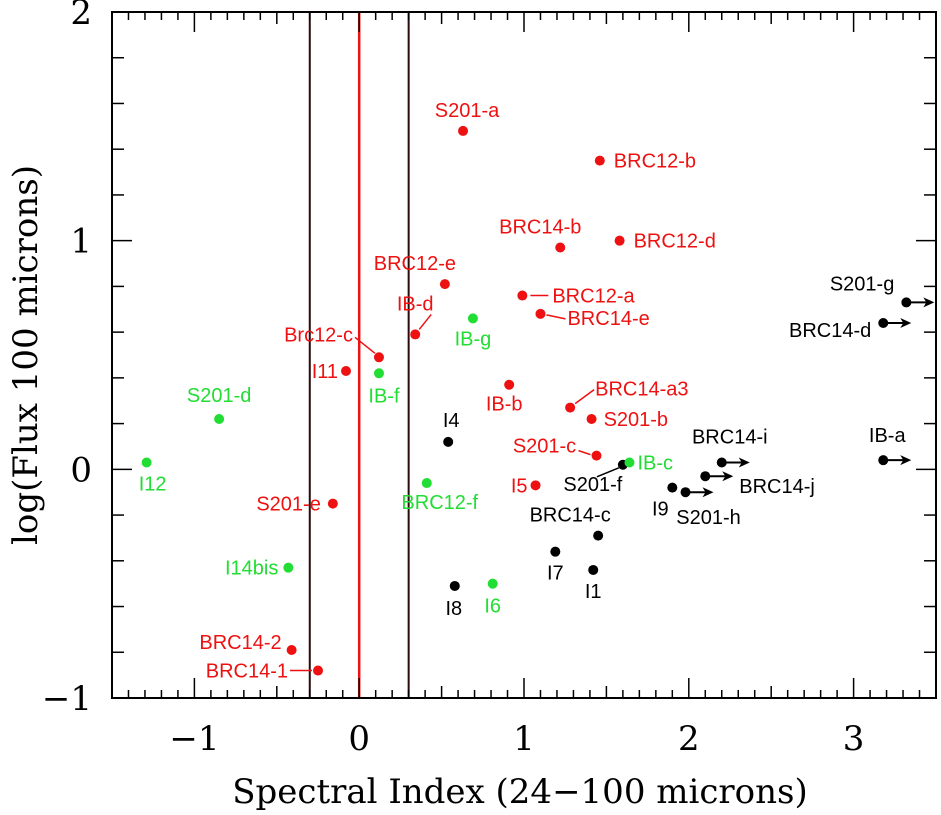  Describe the element at coordinates (584, 452) in the screenshot. I see `leader-s201-c` at that location.